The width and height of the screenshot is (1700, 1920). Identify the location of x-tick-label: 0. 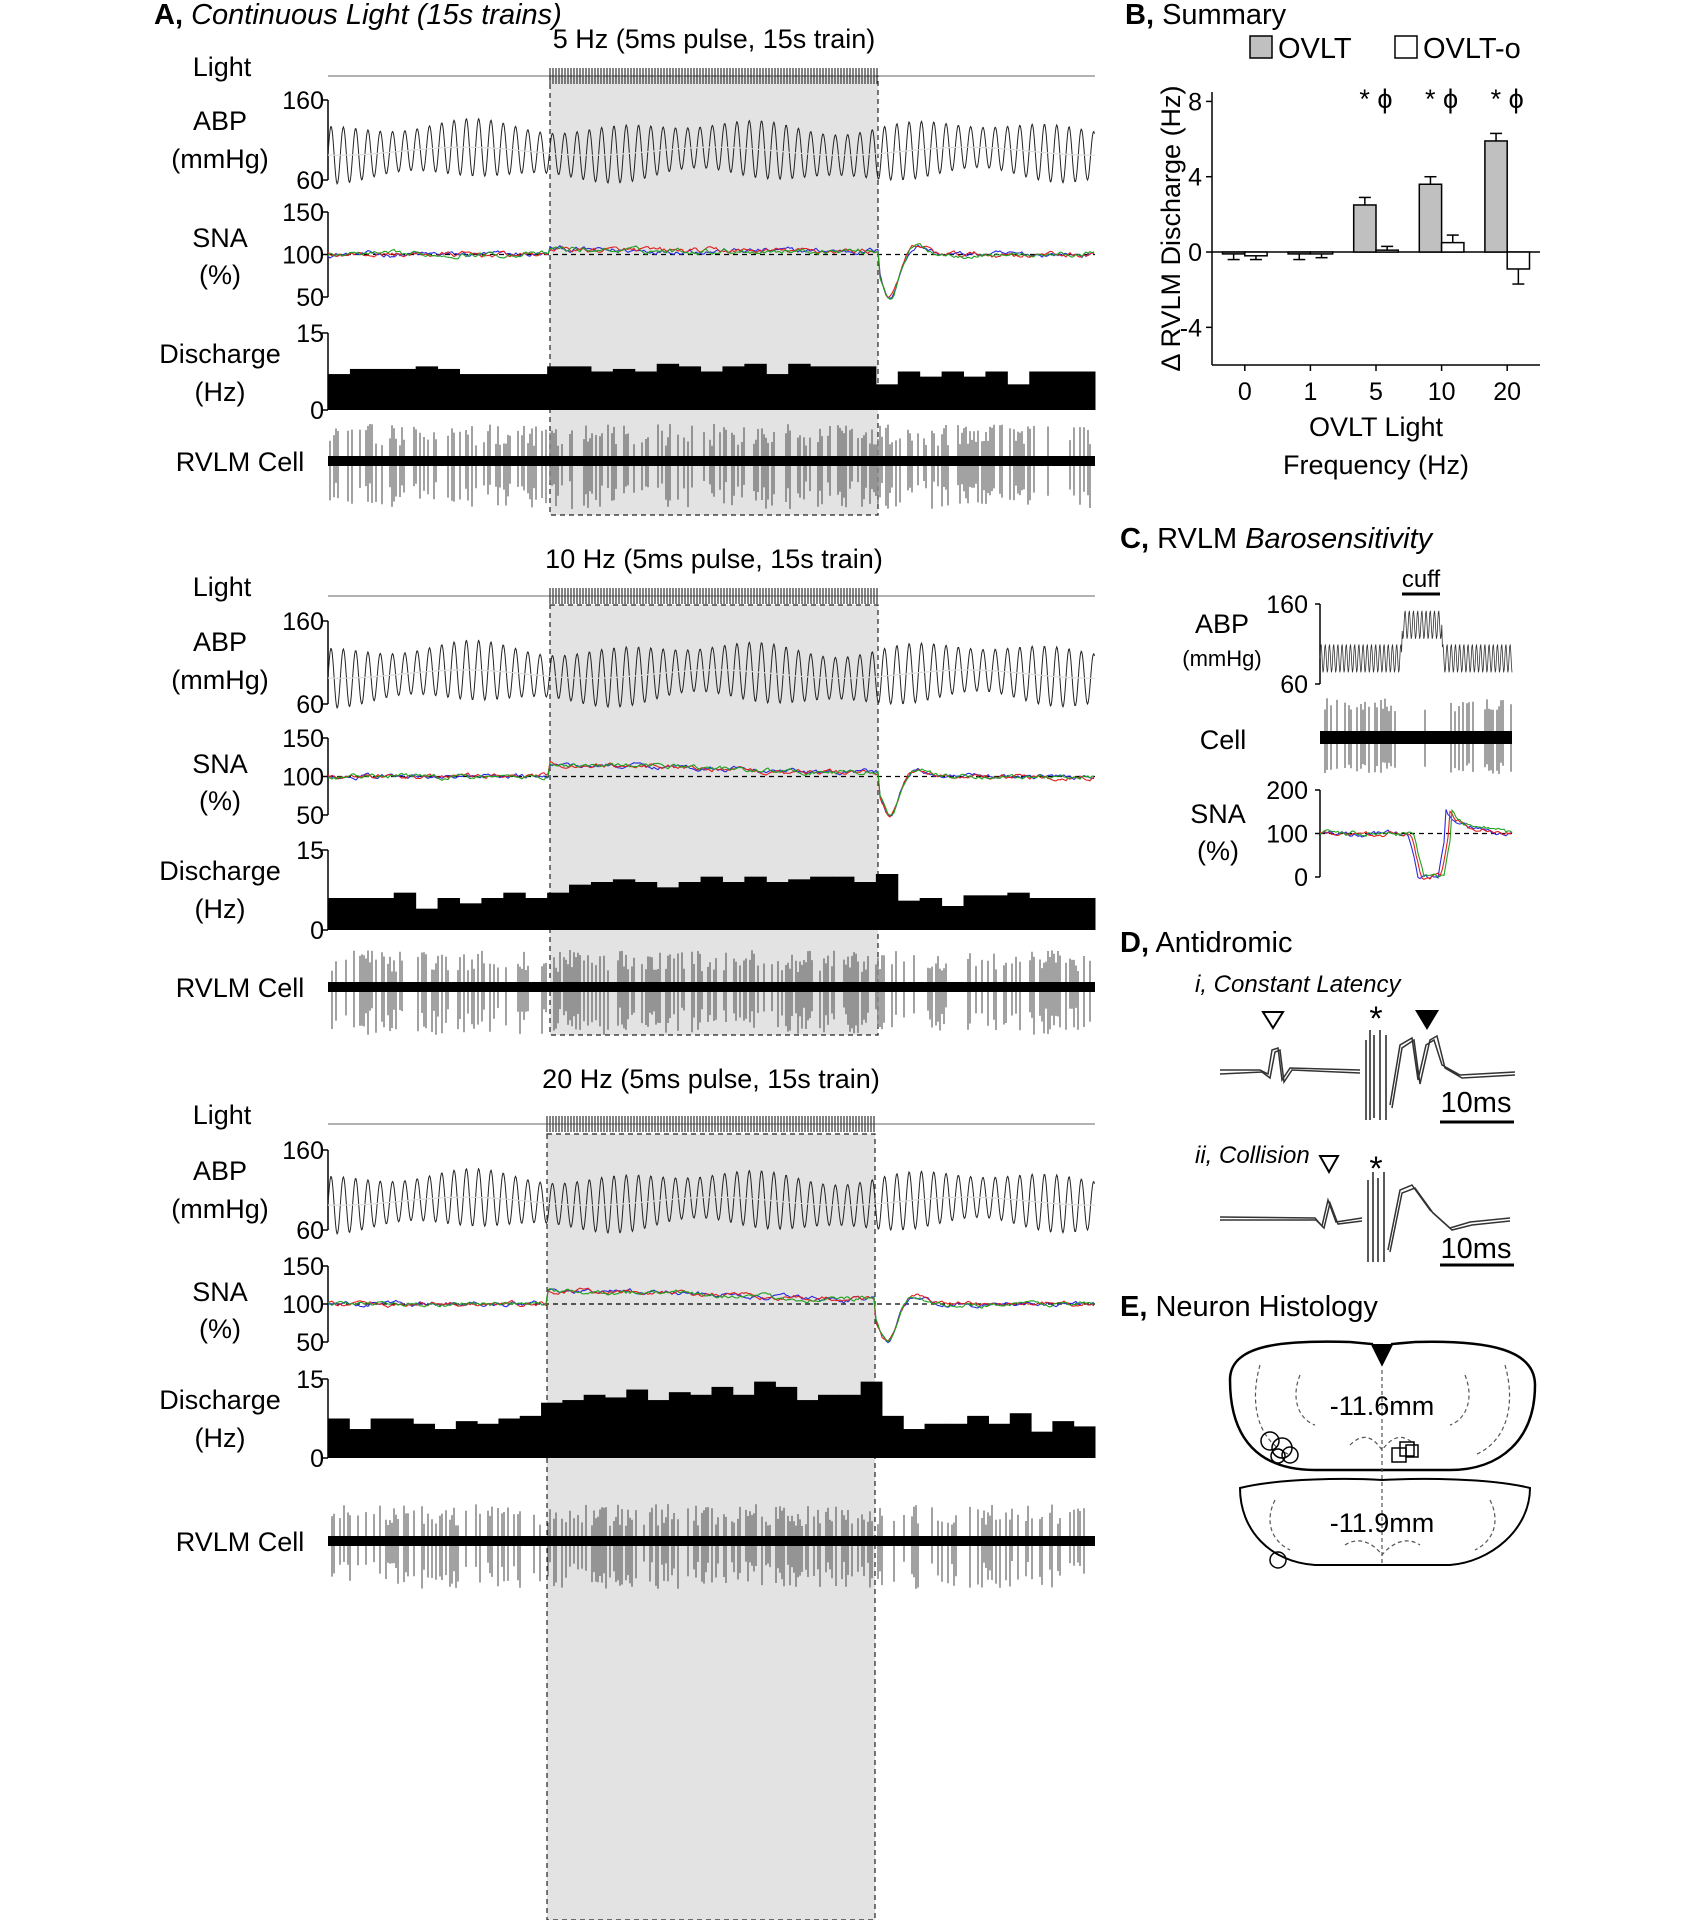
(1245, 392).